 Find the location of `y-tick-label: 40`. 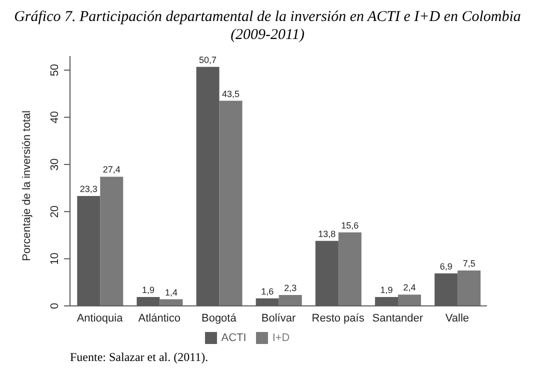

y-tick-label: 40 is located at coordinates (55, 117).